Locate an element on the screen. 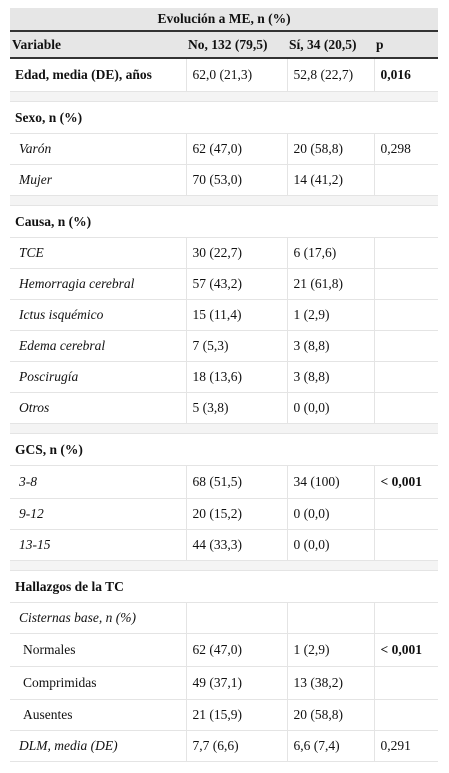 Image resolution: width=449 pixels, height=773 pixels. table-title: Evolución a ME, n (%) is located at coordinates (224, 20).